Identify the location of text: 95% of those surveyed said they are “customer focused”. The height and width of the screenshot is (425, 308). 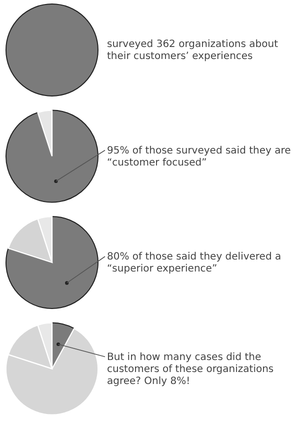
(199, 156).